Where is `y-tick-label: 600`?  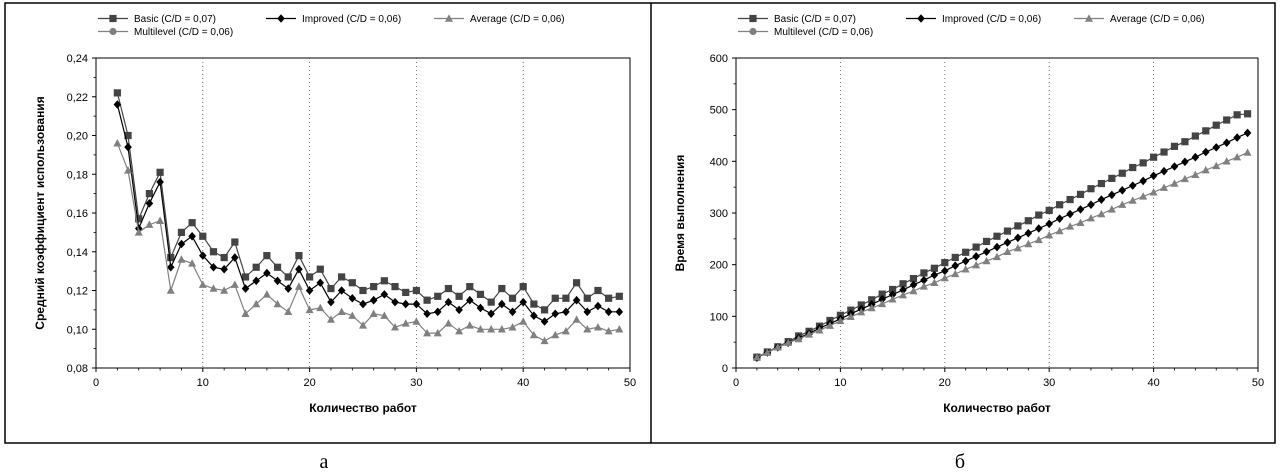 y-tick-label: 600 is located at coordinates (719, 59).